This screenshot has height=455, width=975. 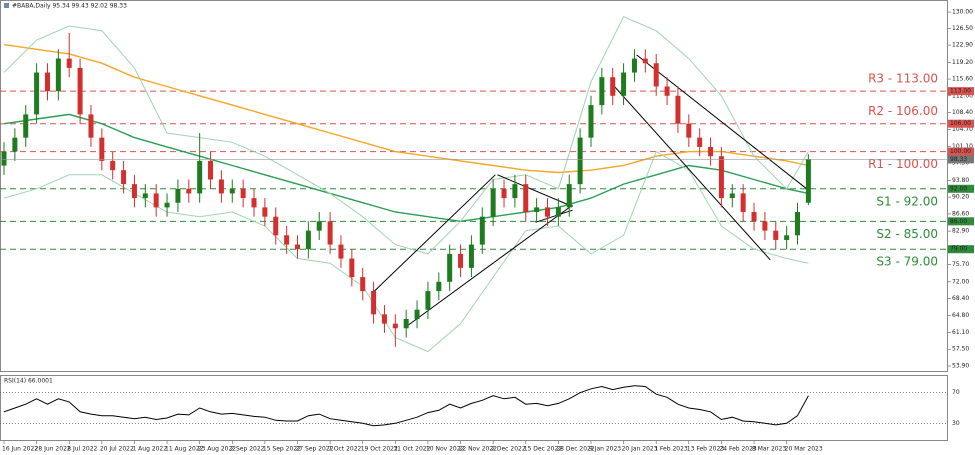 I want to click on current-price-tag: 98.33, so click(x=958, y=159).